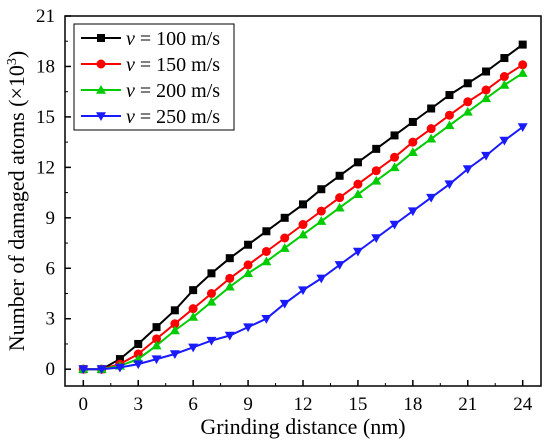 The image size is (550, 443). I want to click on x-tick-label: 6, so click(193, 404).